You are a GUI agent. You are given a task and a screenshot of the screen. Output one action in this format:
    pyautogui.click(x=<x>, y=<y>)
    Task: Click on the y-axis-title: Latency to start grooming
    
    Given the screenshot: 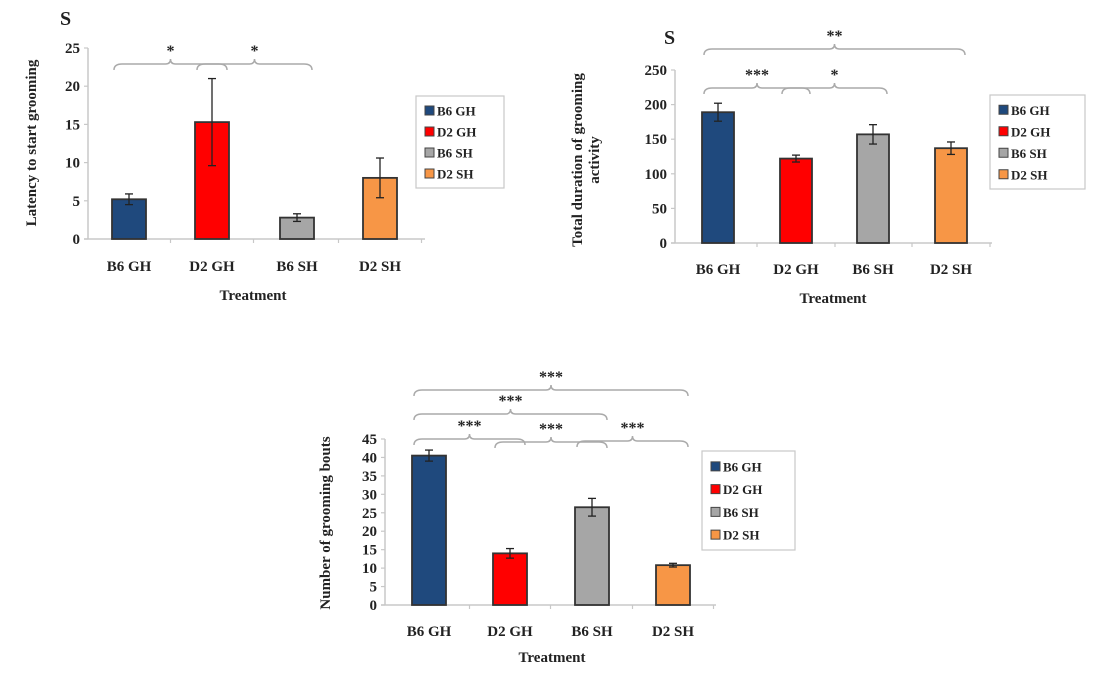 What is the action you would take?
    pyautogui.click(x=32, y=142)
    